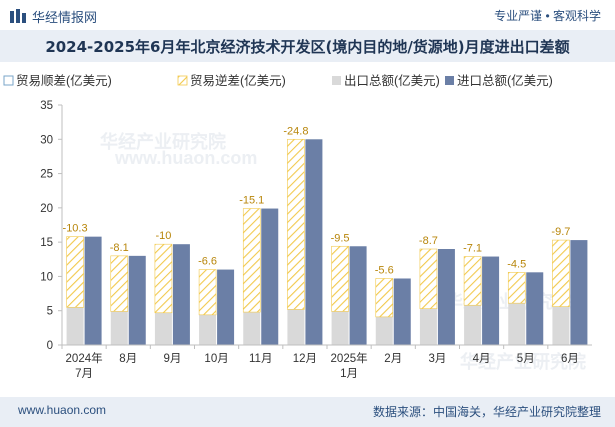 The height and width of the screenshot is (427, 615). I want to click on y-tick-label: 30, so click(46, 140).